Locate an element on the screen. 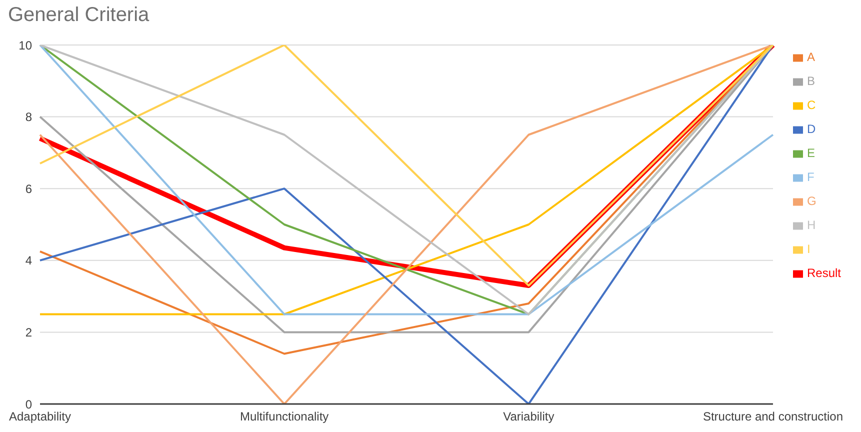 This screenshot has width=861, height=432. legend-label: F is located at coordinates (810, 177).